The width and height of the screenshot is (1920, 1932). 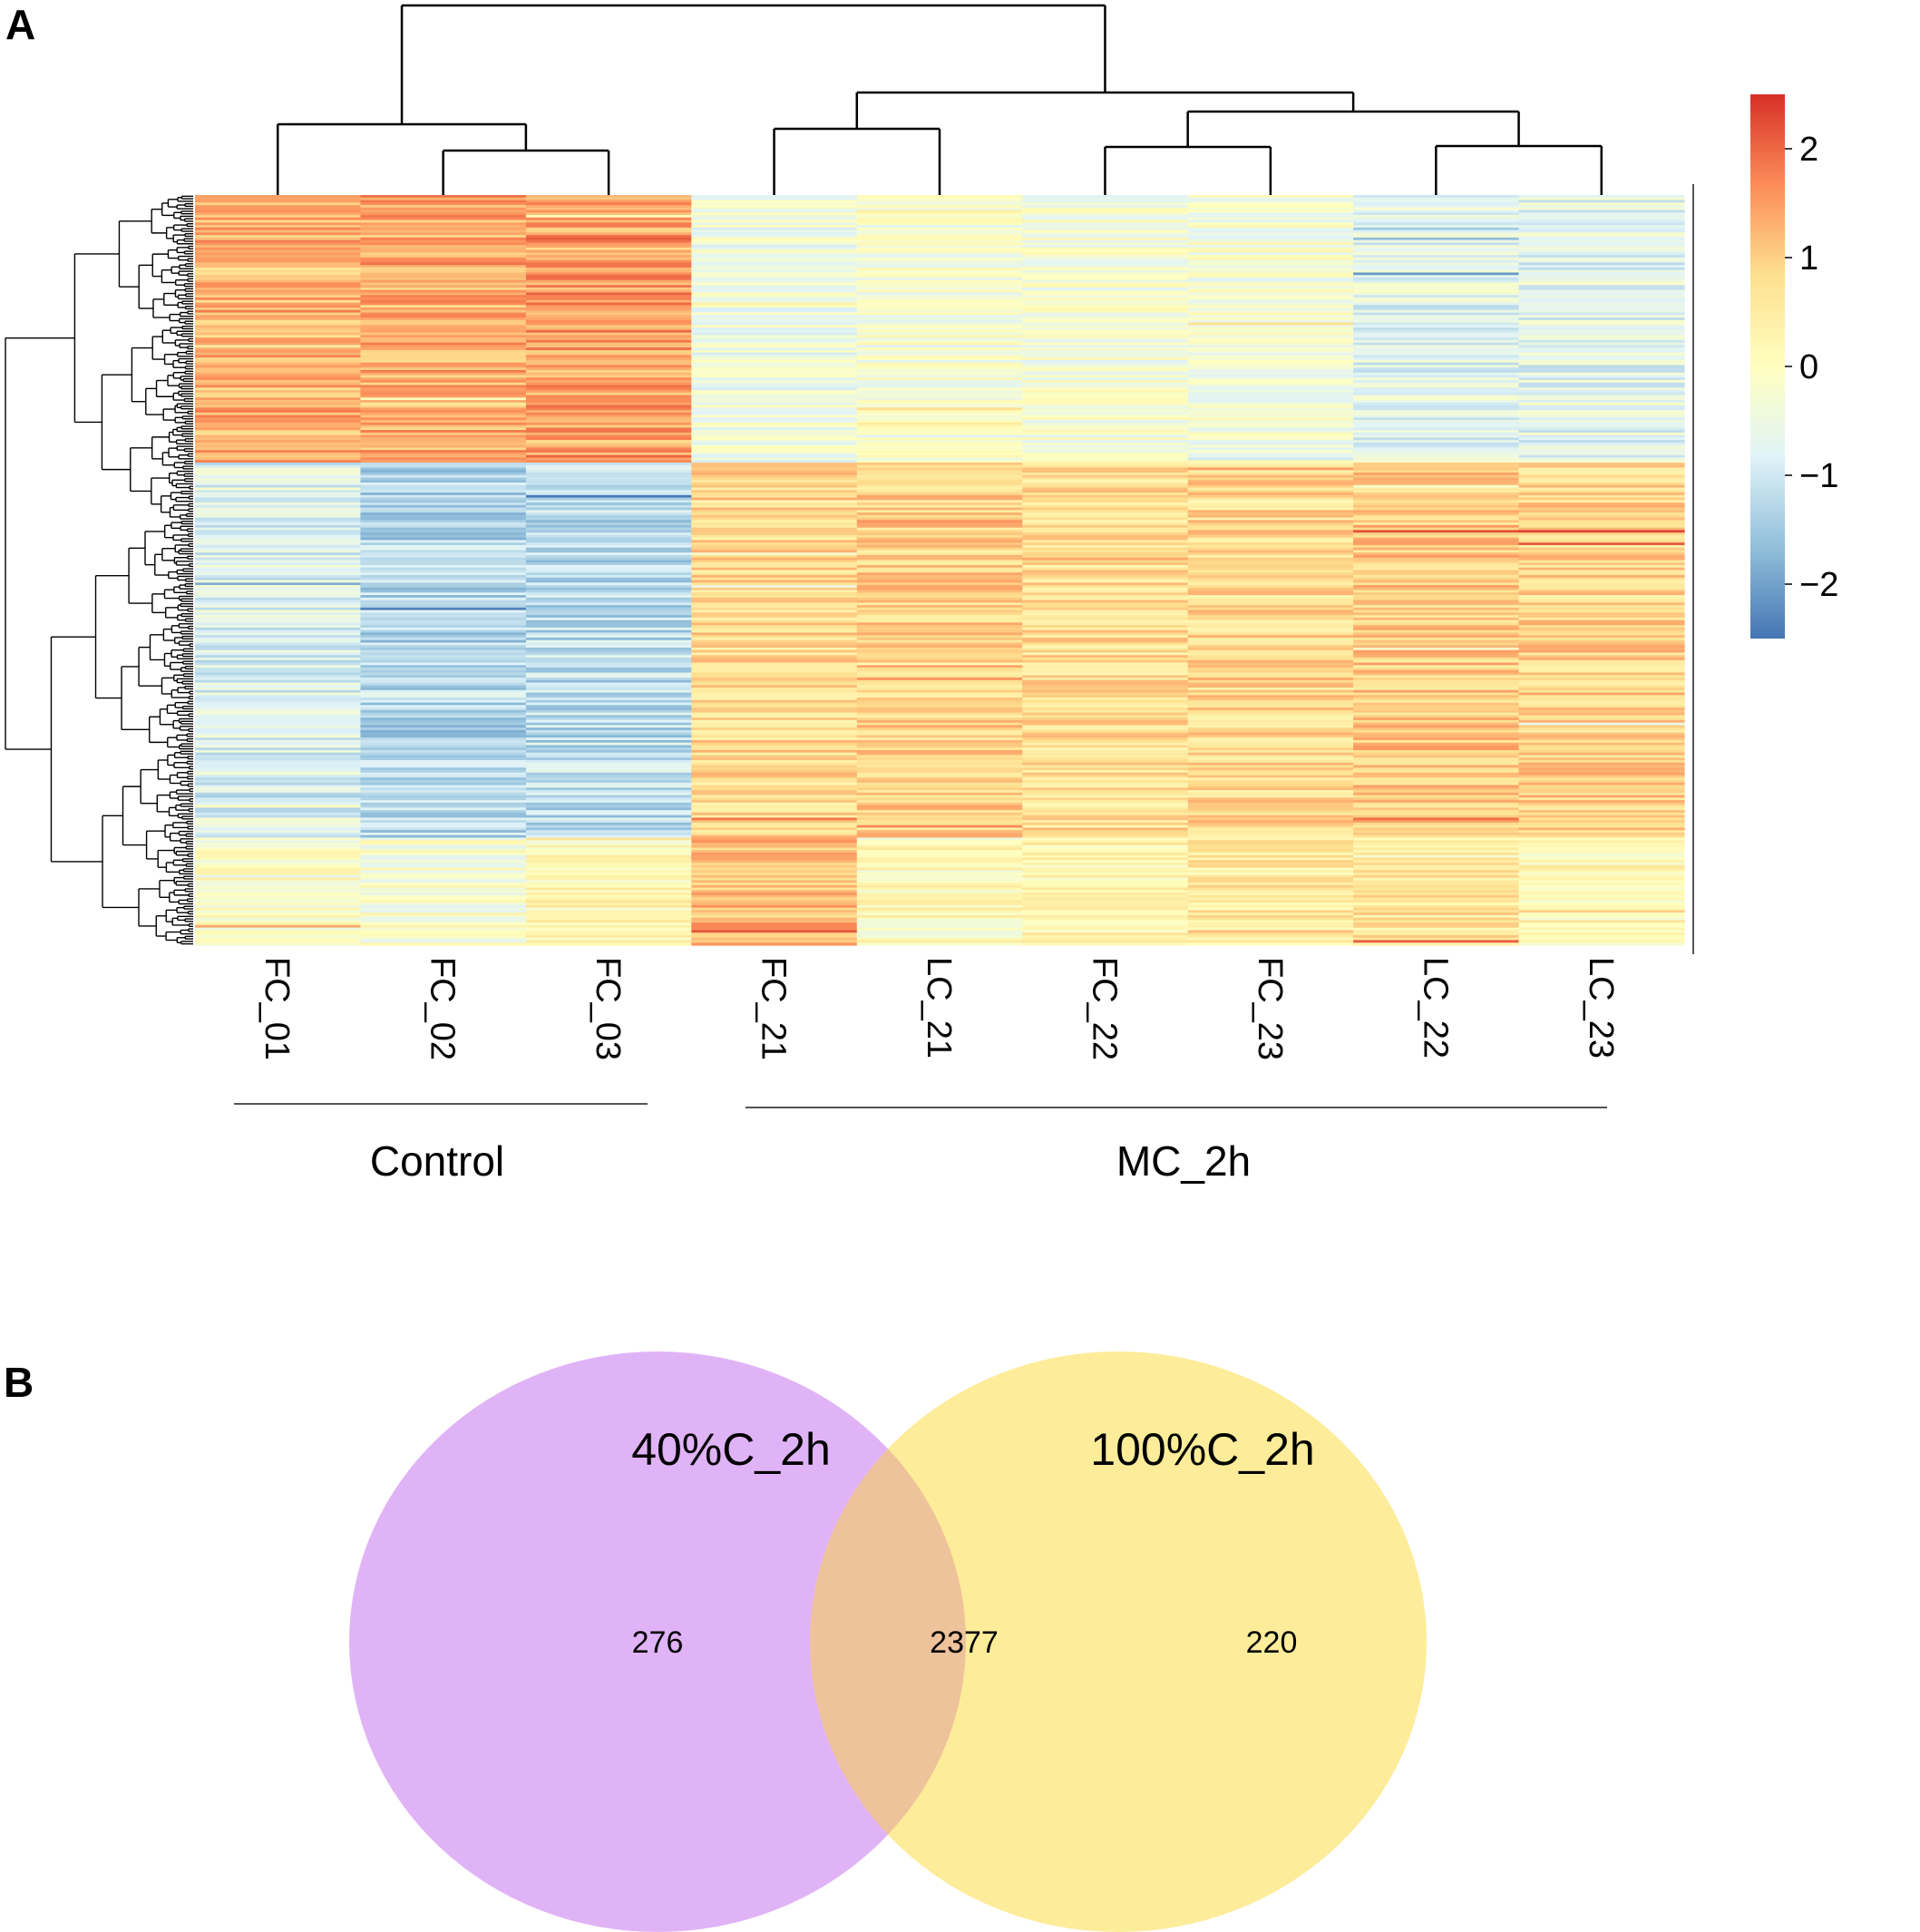 What do you see at coordinates (1118, 1641) in the screenshot?
I see `venn-set-100c` at bounding box center [1118, 1641].